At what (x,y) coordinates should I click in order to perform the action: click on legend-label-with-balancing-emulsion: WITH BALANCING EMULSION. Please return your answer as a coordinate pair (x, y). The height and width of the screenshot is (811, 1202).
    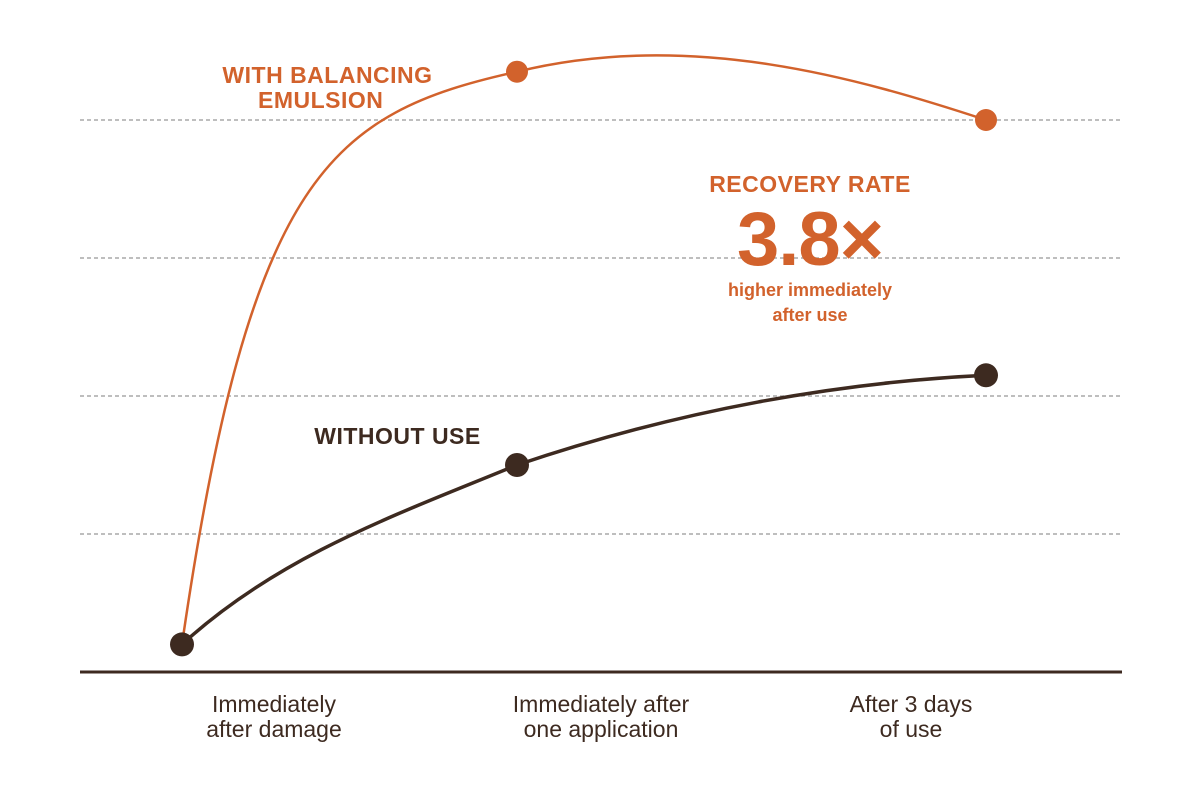
    Looking at the image, I should click on (327, 88).